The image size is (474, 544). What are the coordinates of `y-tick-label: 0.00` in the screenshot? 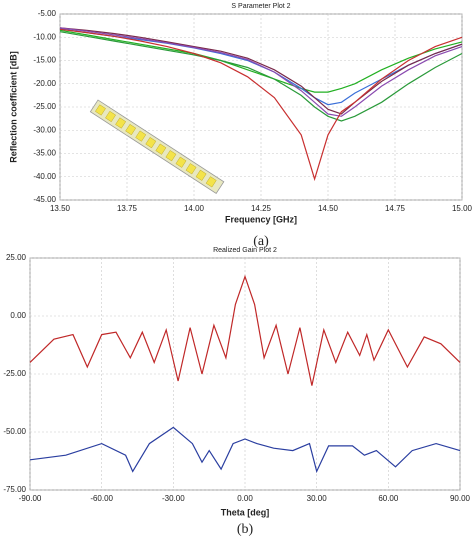 It's located at (18, 315).